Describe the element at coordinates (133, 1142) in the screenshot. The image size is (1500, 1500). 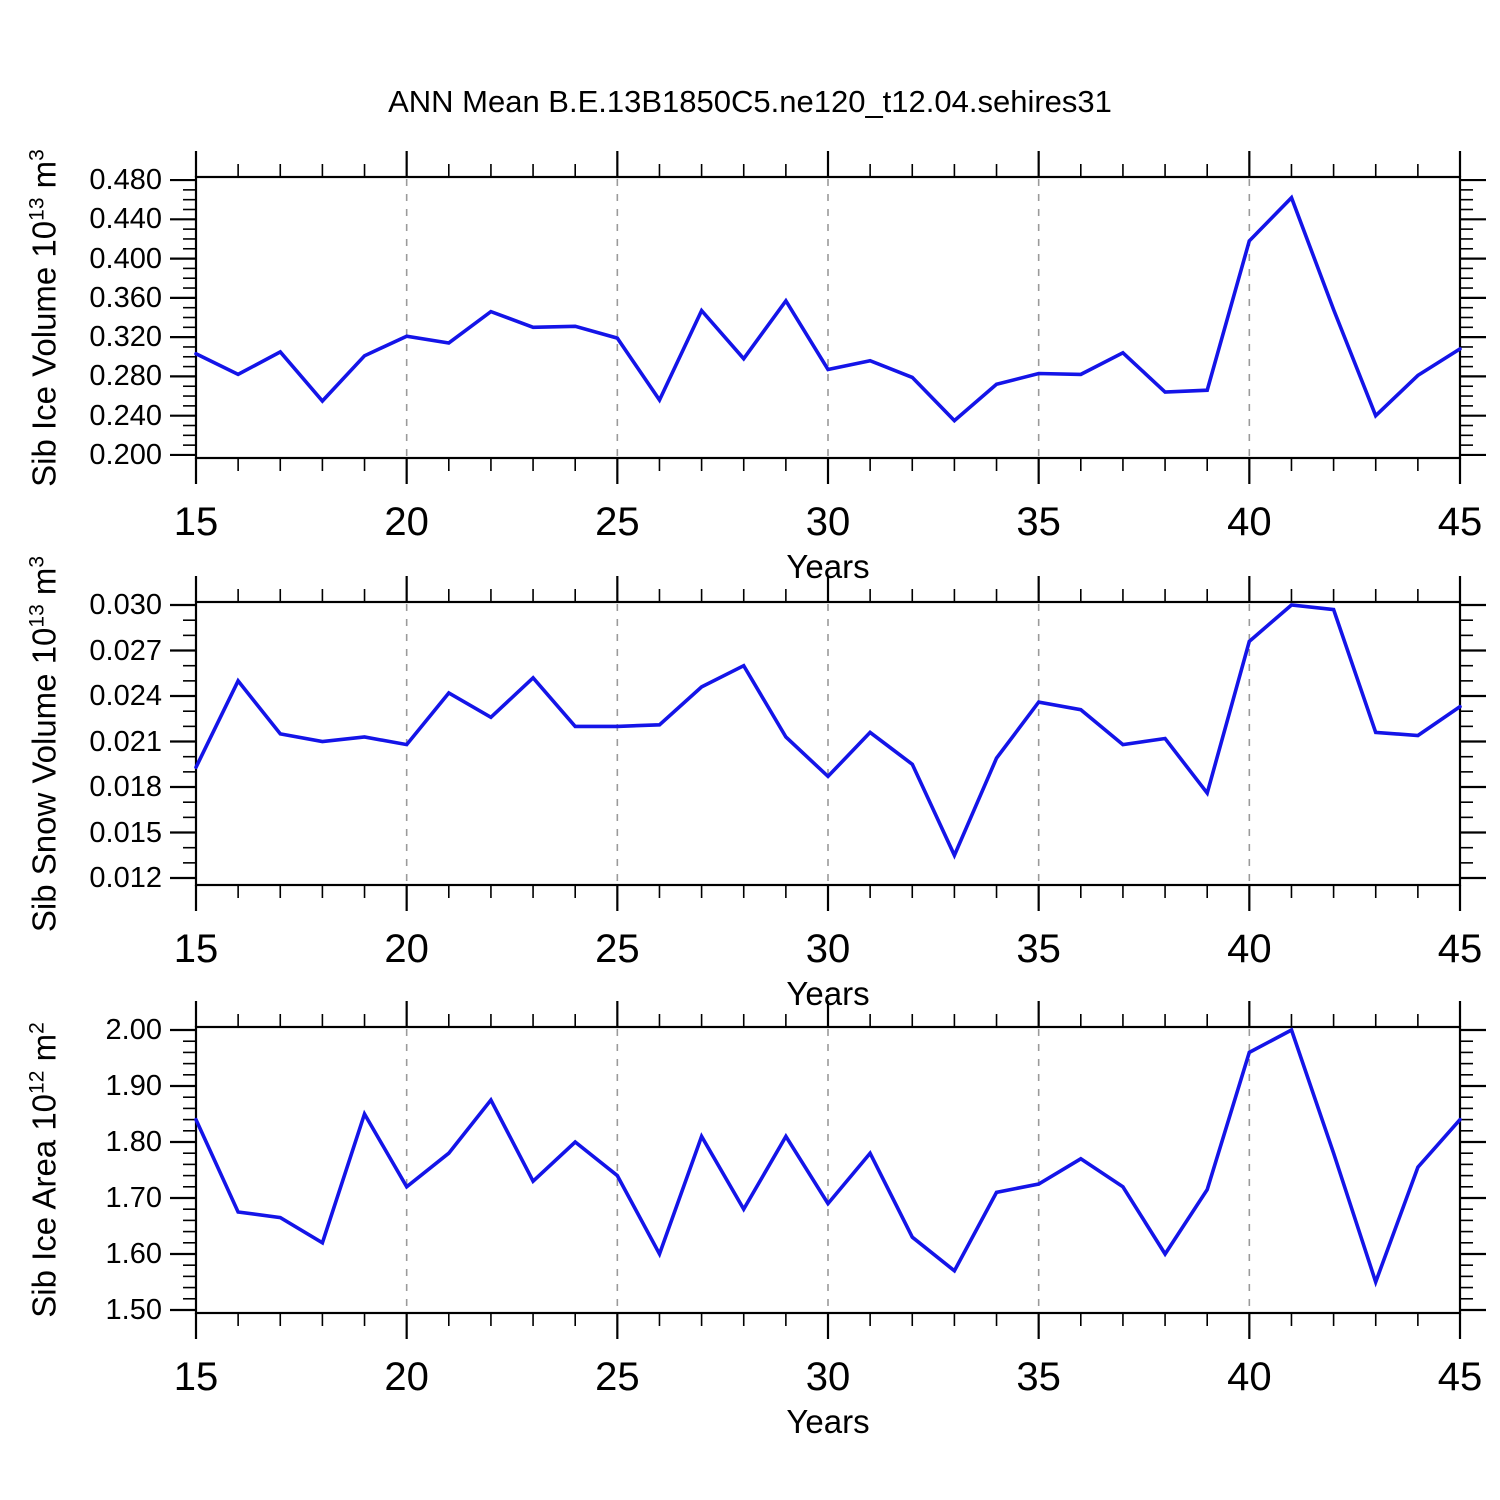
I see `y-tick-label: 1.80` at that location.